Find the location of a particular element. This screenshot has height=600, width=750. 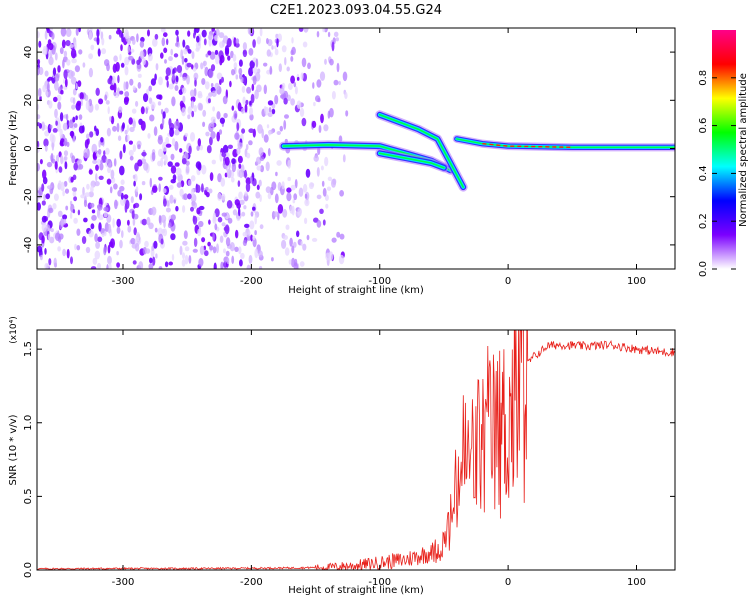

y-tick-label: 0 is located at coordinates (28, 148).